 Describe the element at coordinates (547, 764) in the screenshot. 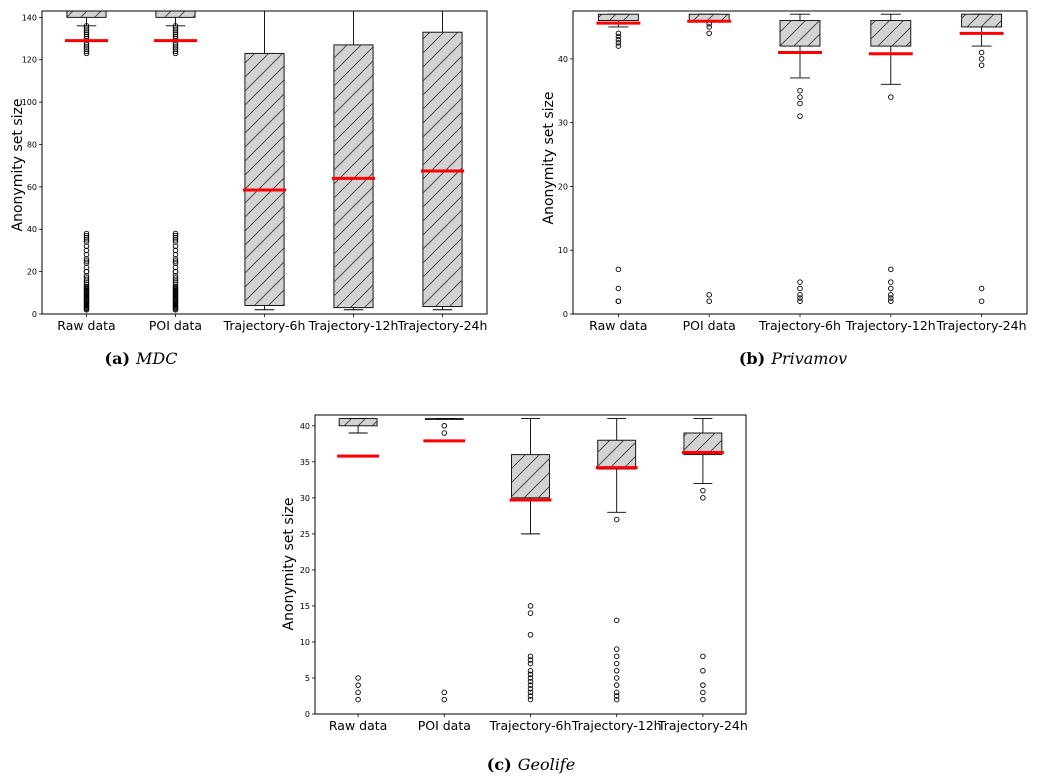

I see `panel-caption: Geolife` at that location.